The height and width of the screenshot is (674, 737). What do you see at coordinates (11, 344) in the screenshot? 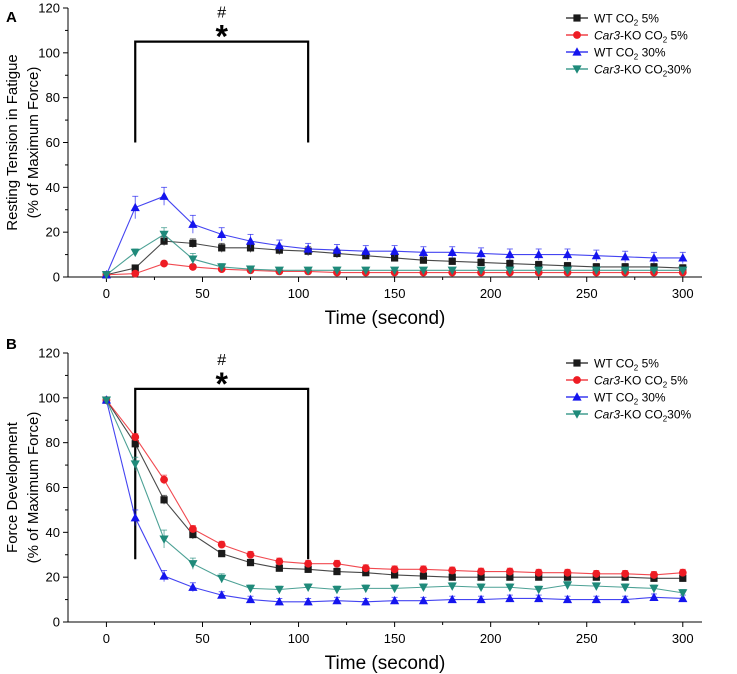
I see `panel-label: B` at bounding box center [11, 344].